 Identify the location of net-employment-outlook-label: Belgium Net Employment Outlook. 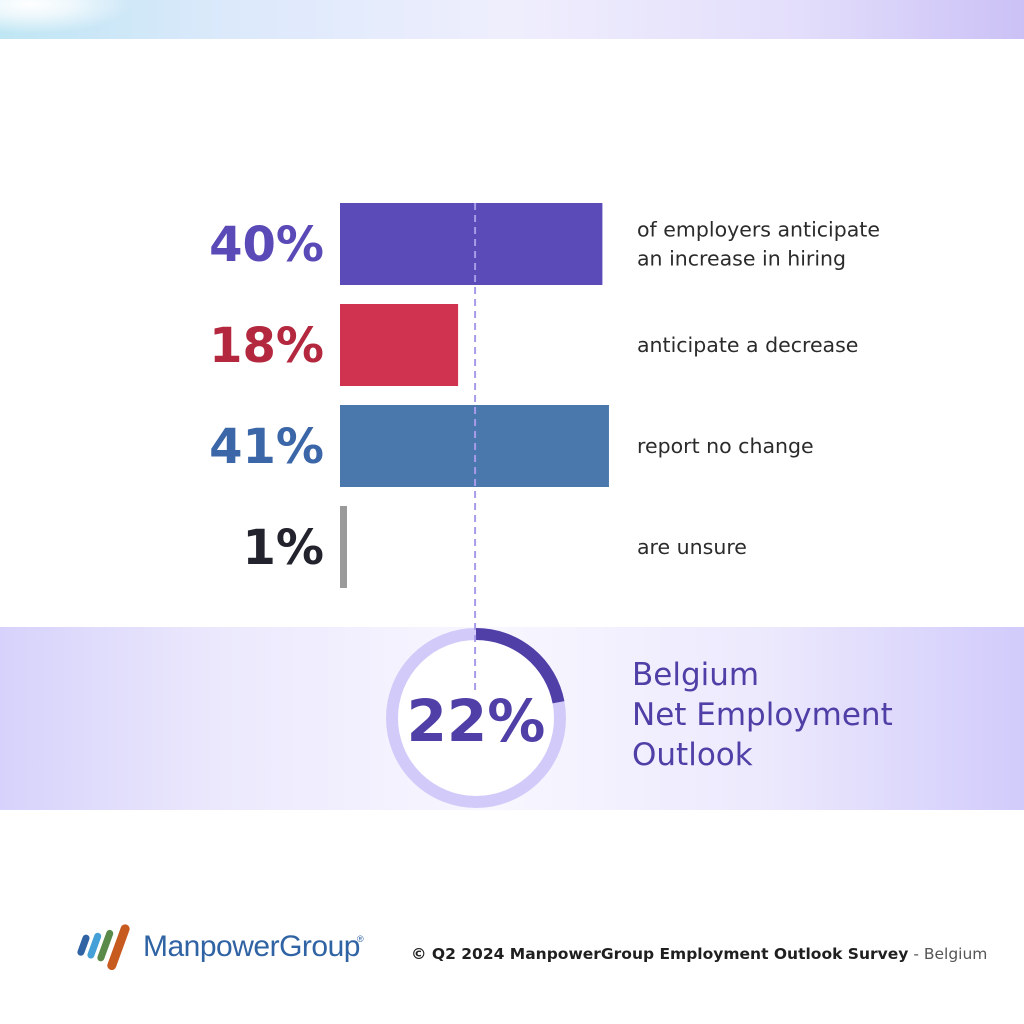
(762, 715).